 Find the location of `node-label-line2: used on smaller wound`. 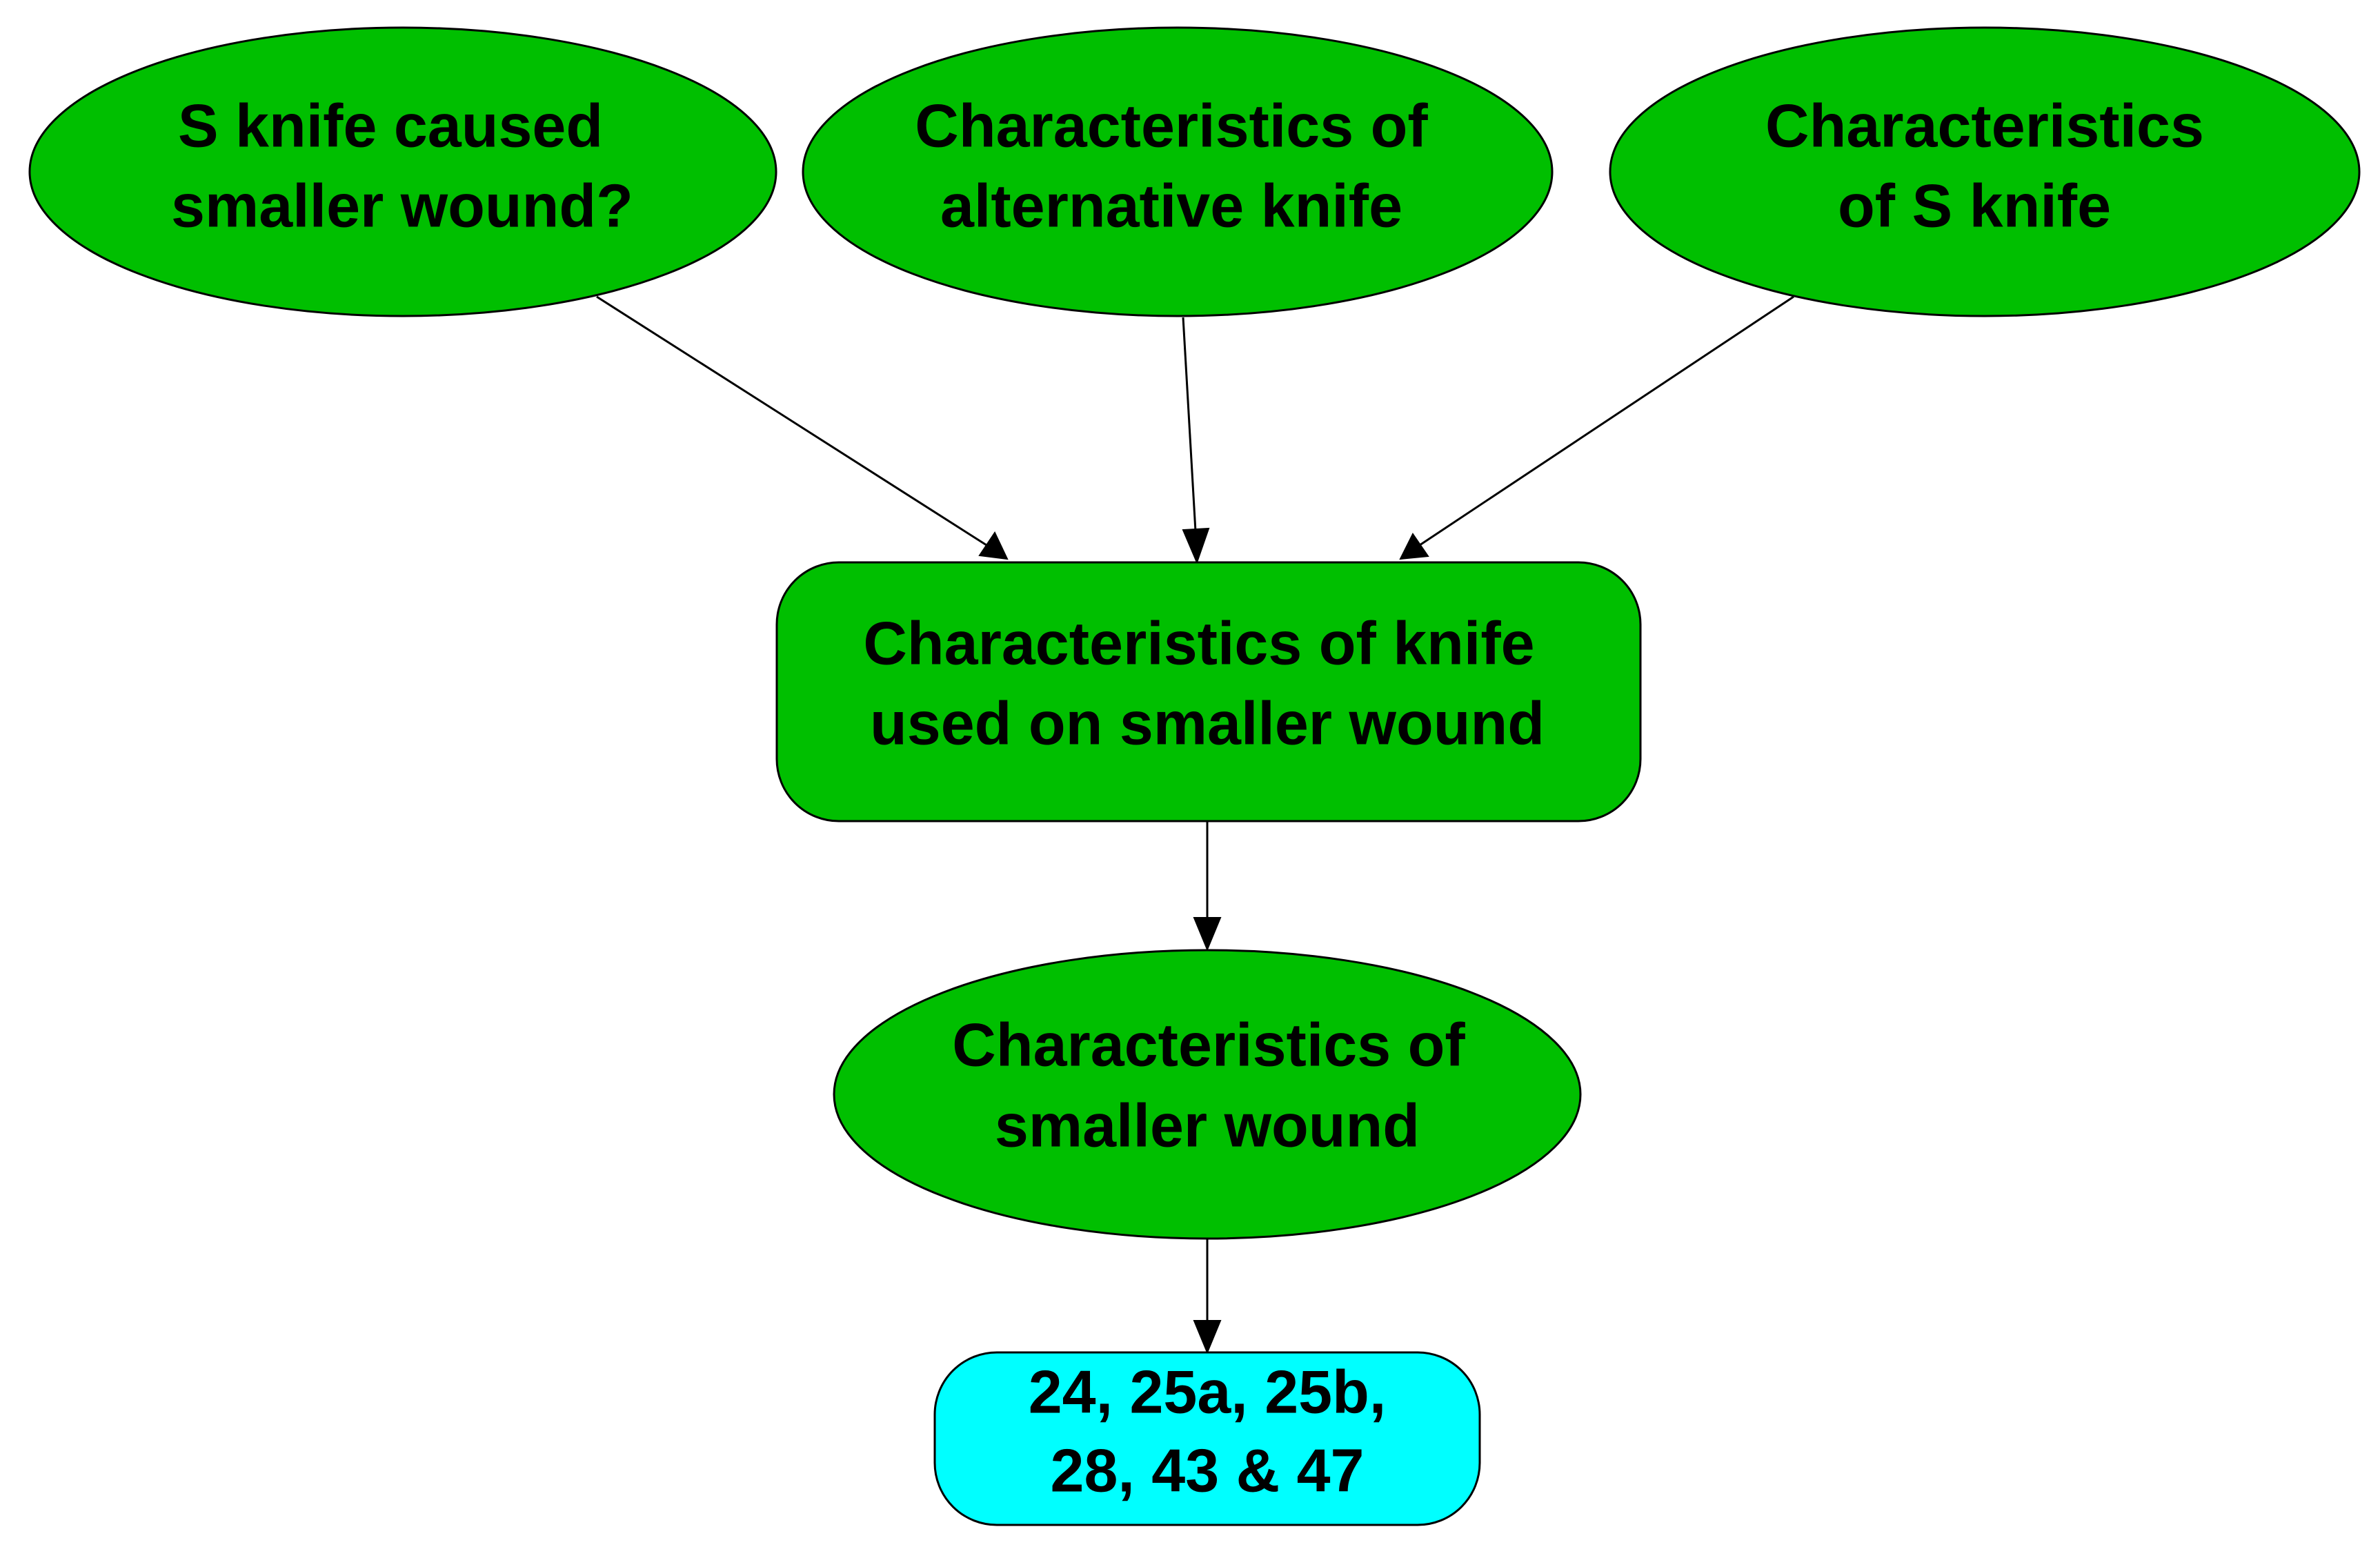

node-label-line2: used on smaller wound is located at coordinates (1207, 723).